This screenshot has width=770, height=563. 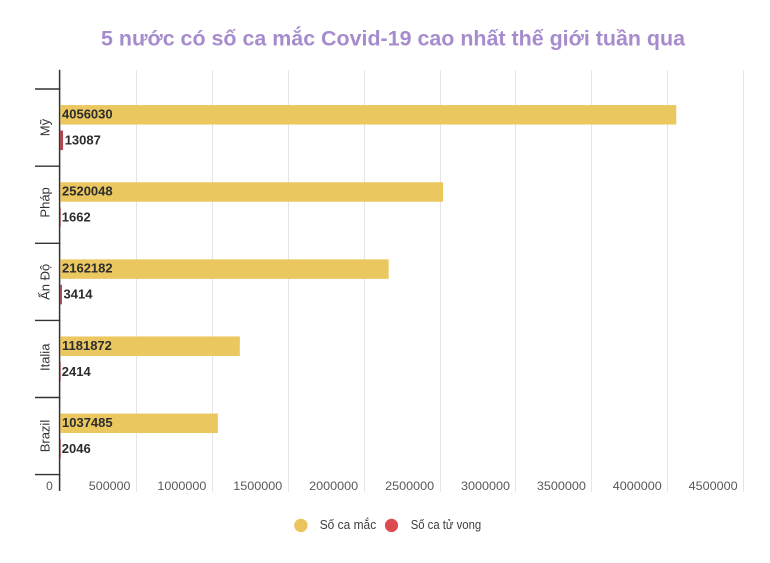 What do you see at coordinates (409, 486) in the screenshot?
I see `svg-text: 2500000` at bounding box center [409, 486].